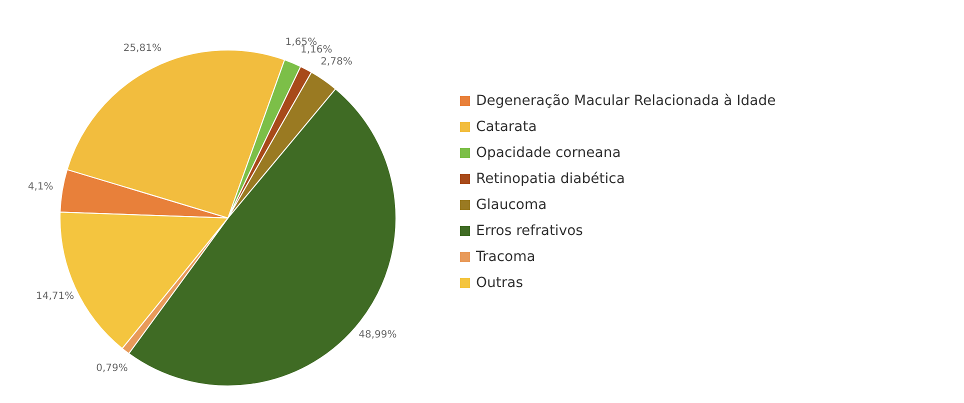  What do you see at coordinates (548, 153) in the screenshot?
I see `legend-label: Opacidade corneana` at bounding box center [548, 153].